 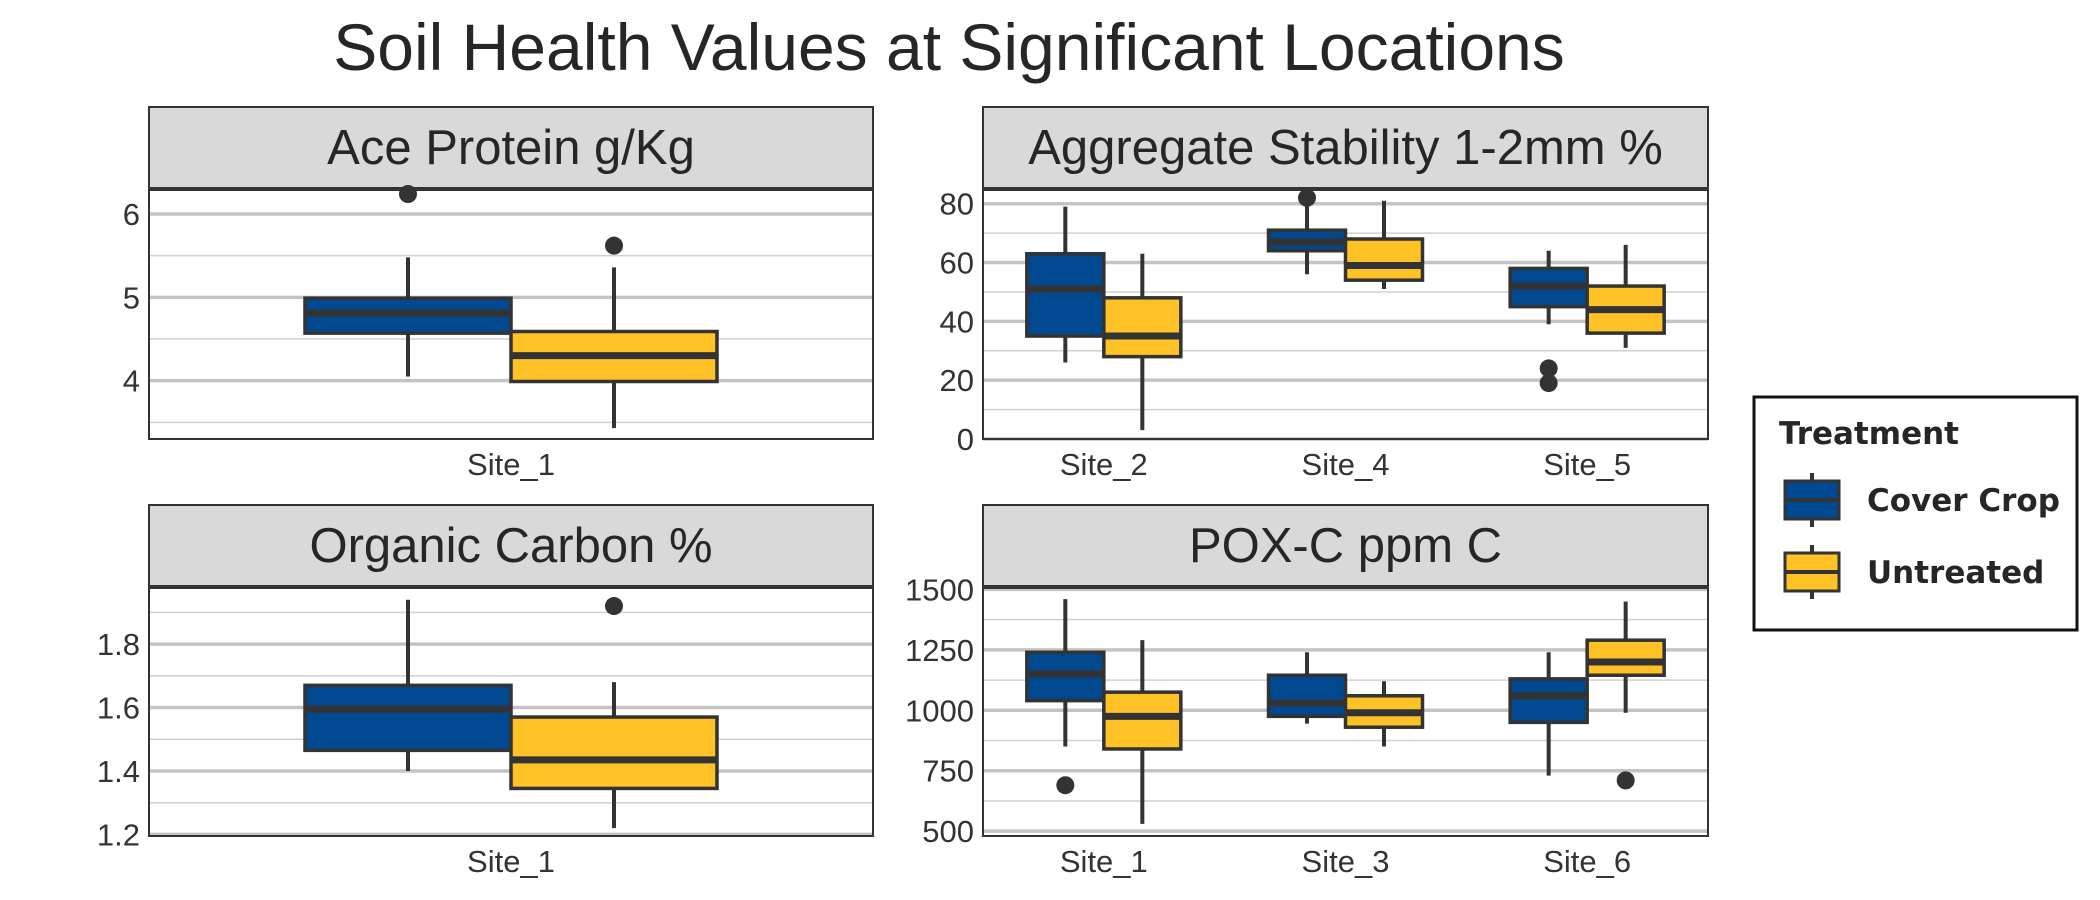 What do you see at coordinates (1963, 501) in the screenshot?
I see `legend-label: Cover Crop` at bounding box center [1963, 501].